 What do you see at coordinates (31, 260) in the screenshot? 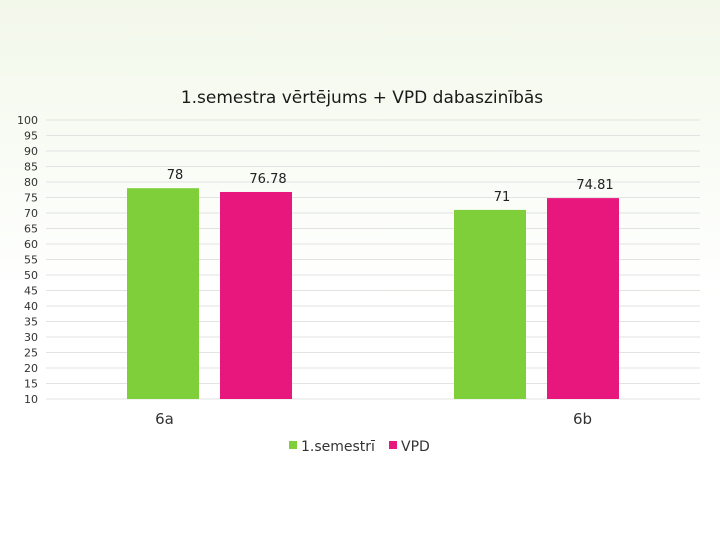
I see `y-tick-label: 55` at bounding box center [31, 260].